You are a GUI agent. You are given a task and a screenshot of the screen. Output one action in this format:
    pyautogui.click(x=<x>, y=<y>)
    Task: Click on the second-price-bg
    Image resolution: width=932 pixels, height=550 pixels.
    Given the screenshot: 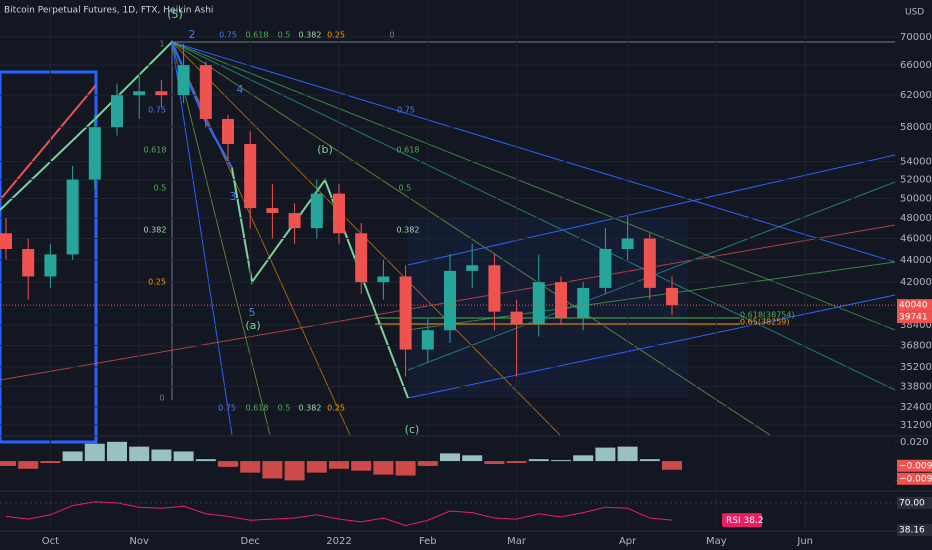 What is the action you would take?
    pyautogui.click(x=914, y=317)
    